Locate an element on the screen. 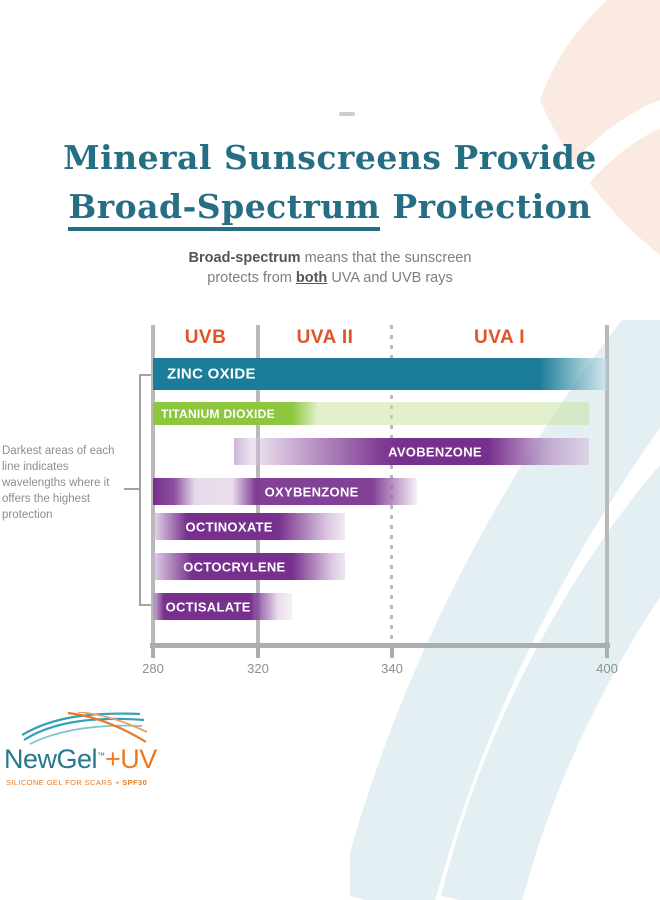  bar-label-octisalate: OCTISALATE is located at coordinates (208, 606).